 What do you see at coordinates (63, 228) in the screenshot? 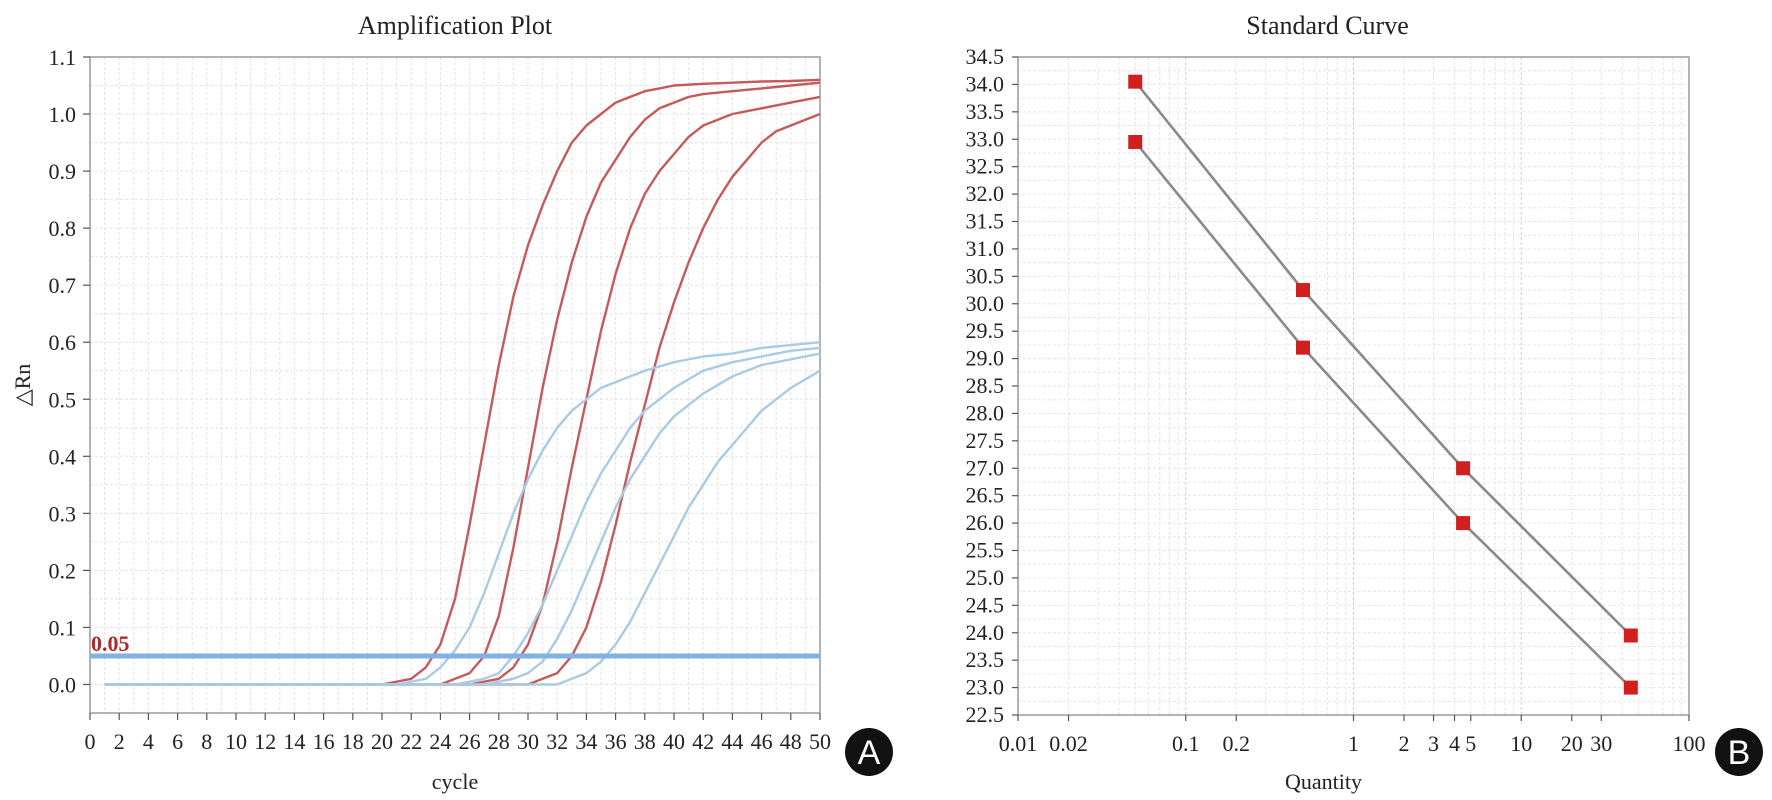
I see `ytick-label-a: 0.8` at bounding box center [63, 228].